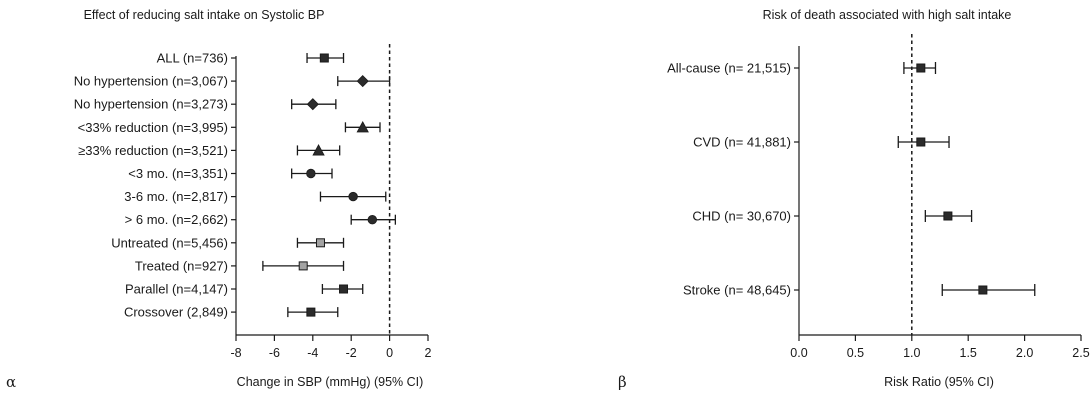 The height and width of the screenshot is (393, 1091). Describe the element at coordinates (1080, 353) in the screenshot. I see `x-tick-label-beta: 2.5` at that location.